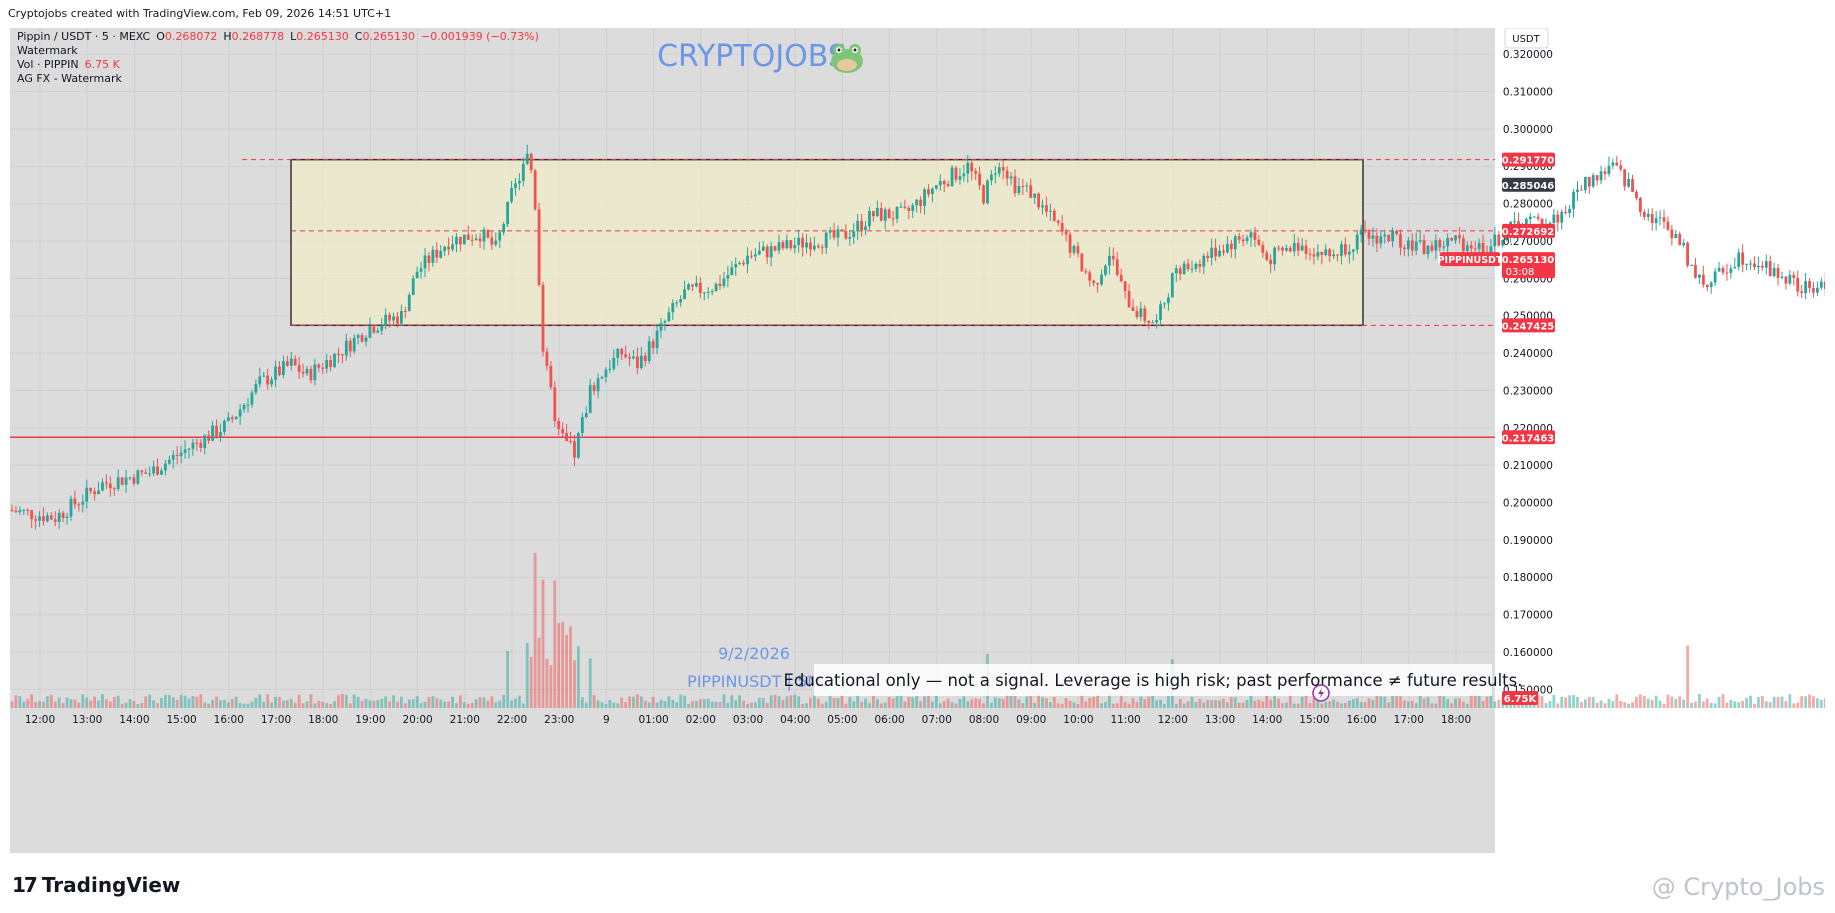  Describe the element at coordinates (181, 720) in the screenshot. I see `time-tick-label: 15:00` at that location.